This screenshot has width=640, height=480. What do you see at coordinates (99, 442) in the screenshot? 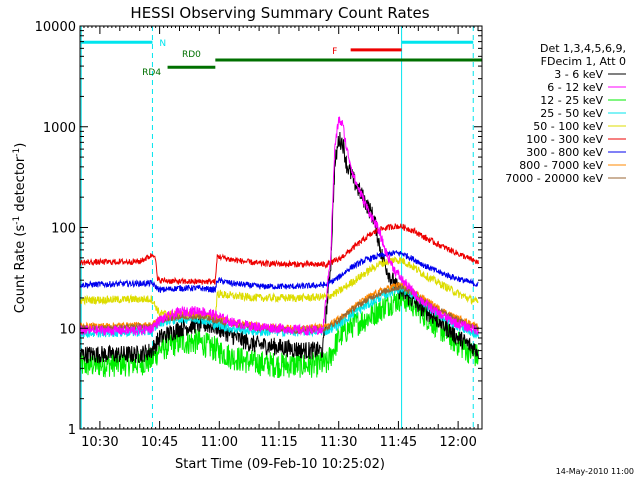
I see `x-tick-label: 10:30` at bounding box center [99, 442].